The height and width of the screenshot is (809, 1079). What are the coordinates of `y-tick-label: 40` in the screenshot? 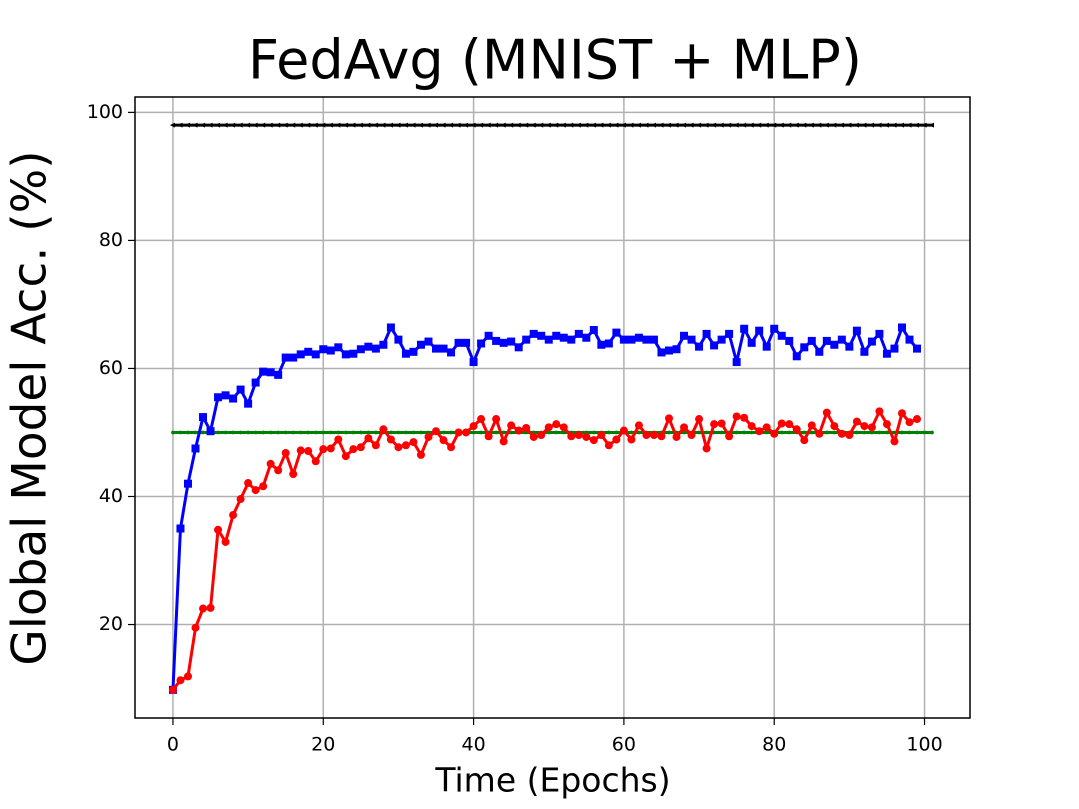 It's located at (111, 496).